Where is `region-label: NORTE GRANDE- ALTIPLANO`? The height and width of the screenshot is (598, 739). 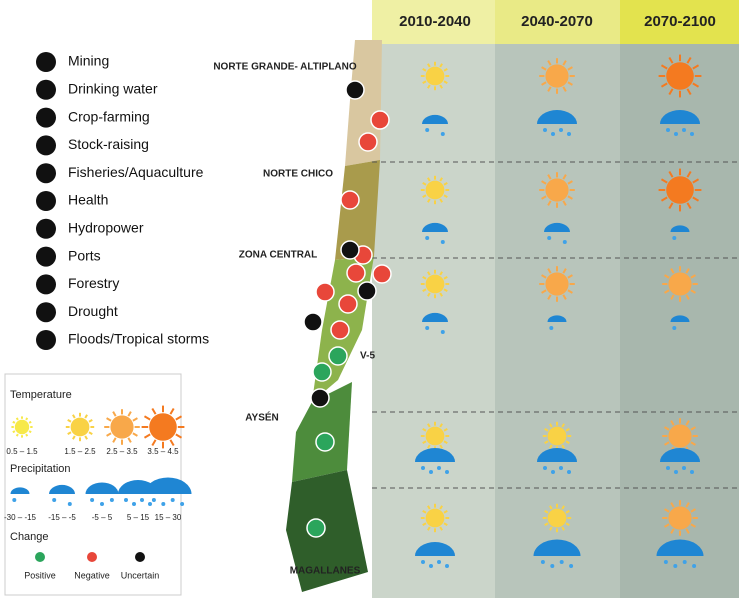
region-label: NORTE GRANDE- ALTIPLANO is located at coordinates (285, 67).